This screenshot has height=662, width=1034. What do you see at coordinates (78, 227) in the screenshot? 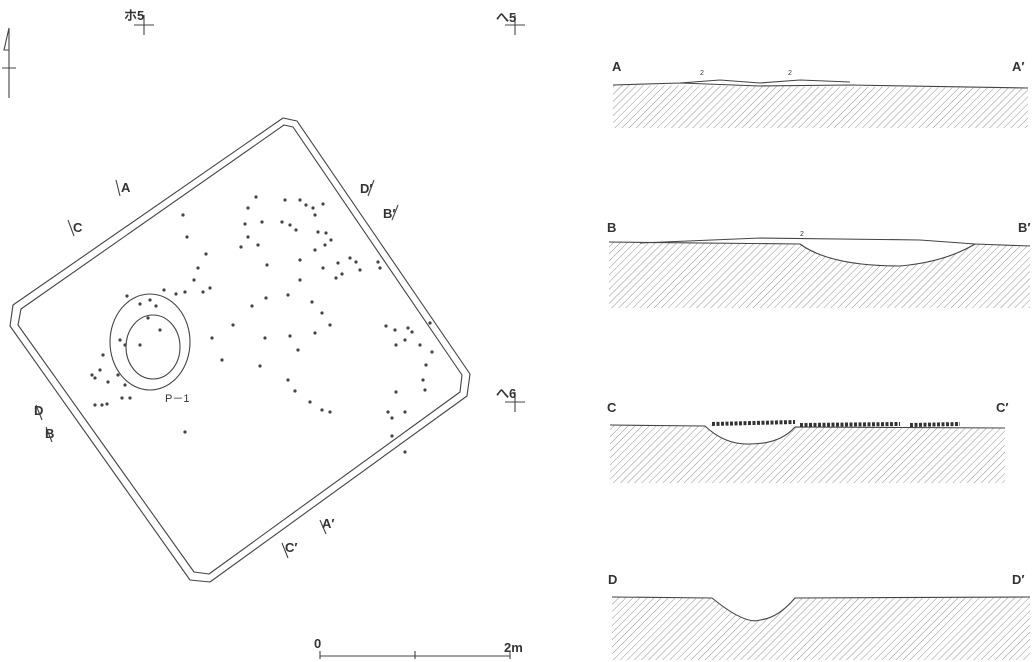
I see `section-mark: C` at bounding box center [78, 227].